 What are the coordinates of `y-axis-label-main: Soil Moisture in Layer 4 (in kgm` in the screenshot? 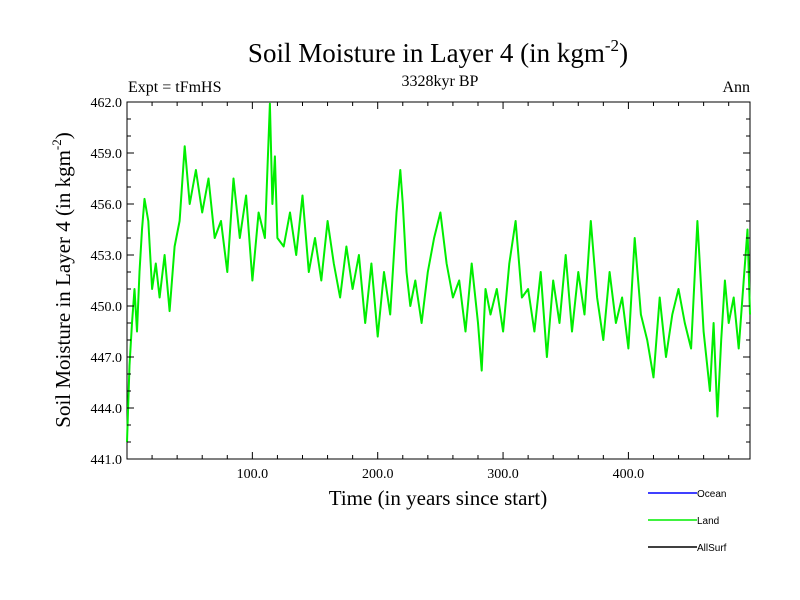 It's located at (63, 289).